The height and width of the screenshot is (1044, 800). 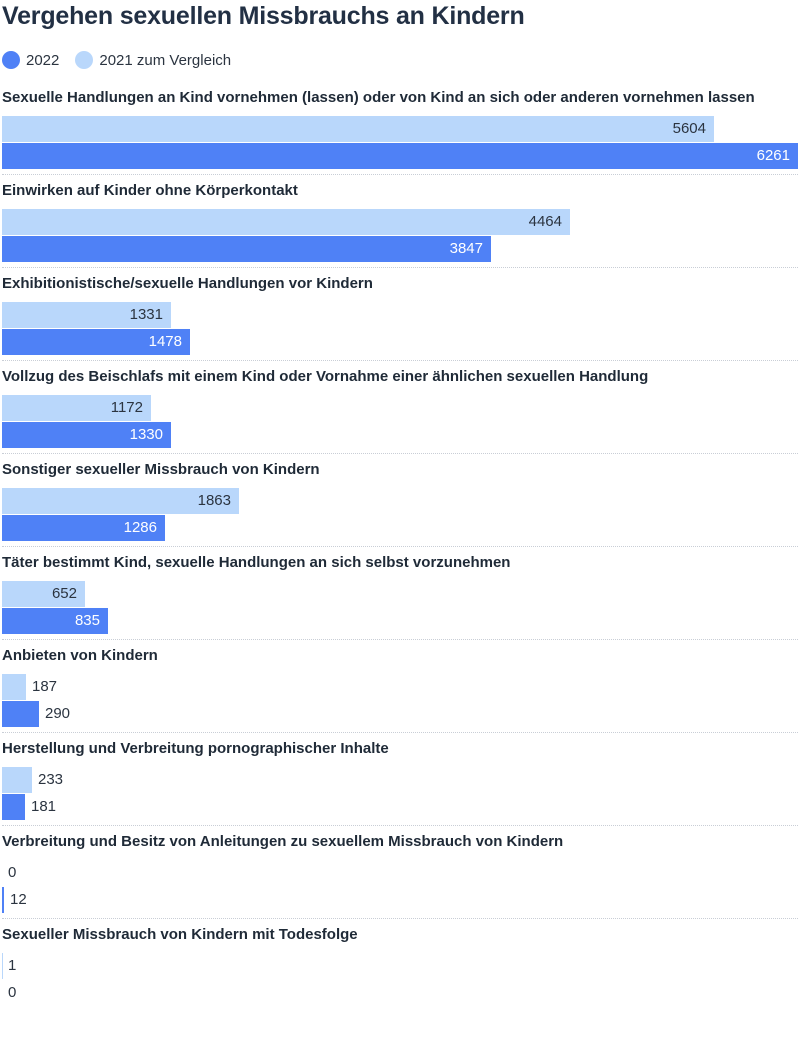 I want to click on legend-item-2022: 2022, so click(x=30, y=60).